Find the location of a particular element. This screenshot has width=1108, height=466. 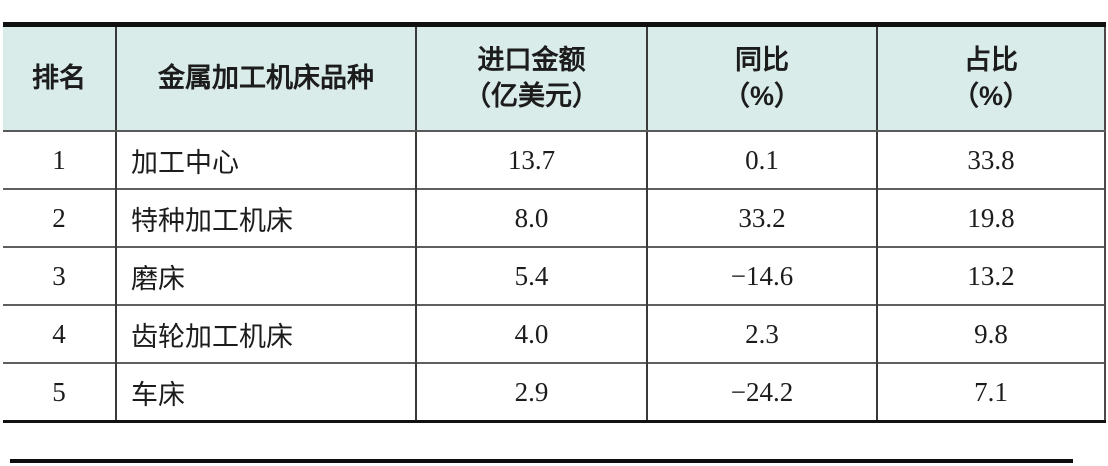

col-header-rank: 排名 is located at coordinates (59, 78).